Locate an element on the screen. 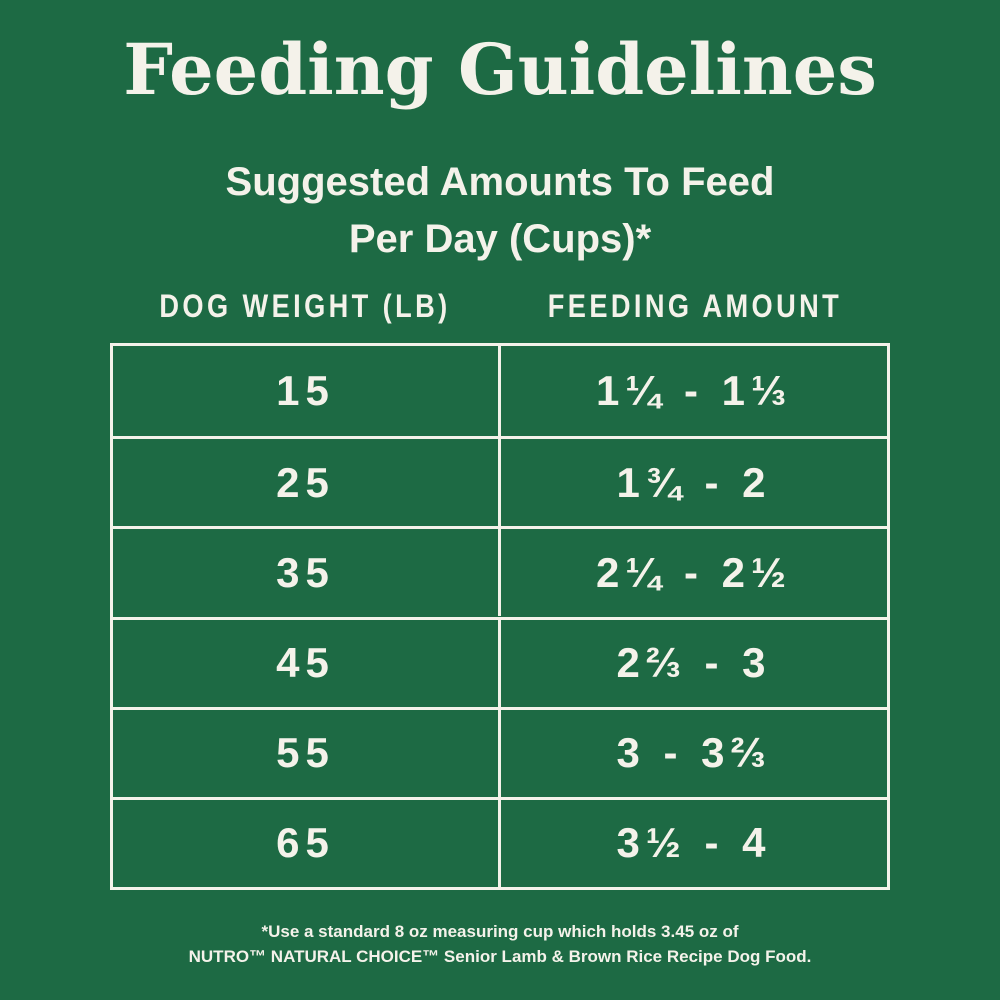 This screenshot has width=1000, height=1000. table-row: 15 1¼ - 1⅓ is located at coordinates (500, 391).